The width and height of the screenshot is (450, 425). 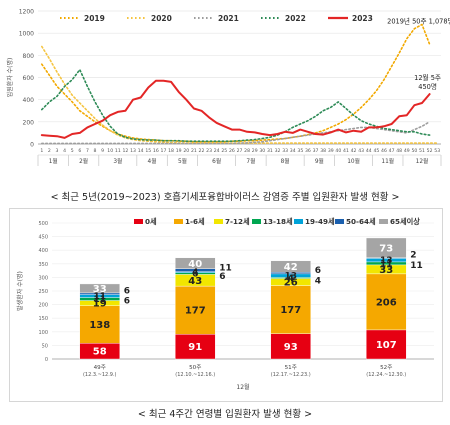 What do you see at coordinates (354, 151) in the screenshot?
I see `x-week-tick-label: 42` at bounding box center [354, 151].